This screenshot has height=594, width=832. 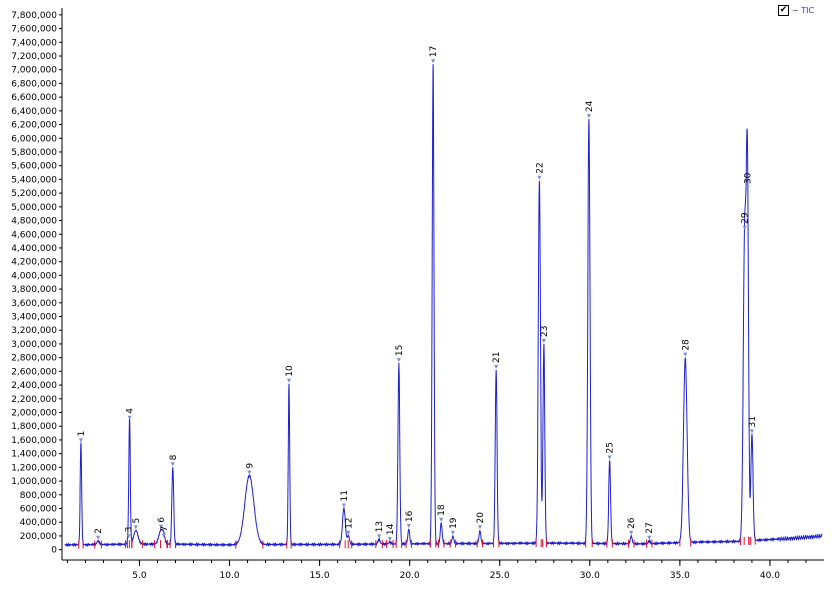 I want to click on y-tick-label: 2,800,000, so click(x=34, y=359).